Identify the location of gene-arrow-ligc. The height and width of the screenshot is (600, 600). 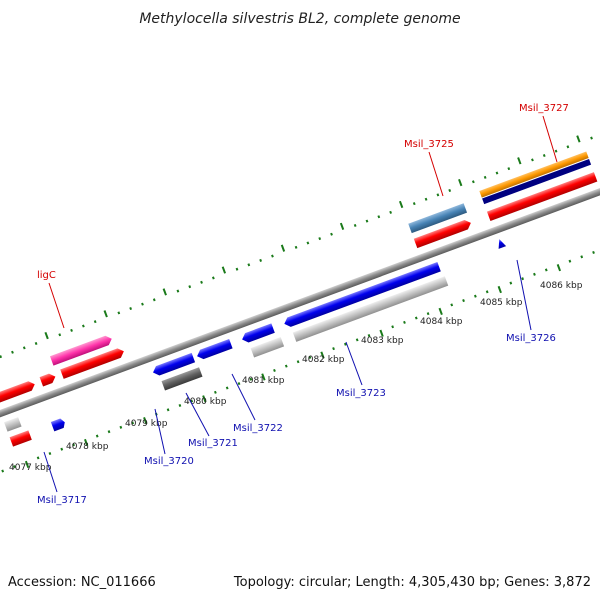
(92, 363).